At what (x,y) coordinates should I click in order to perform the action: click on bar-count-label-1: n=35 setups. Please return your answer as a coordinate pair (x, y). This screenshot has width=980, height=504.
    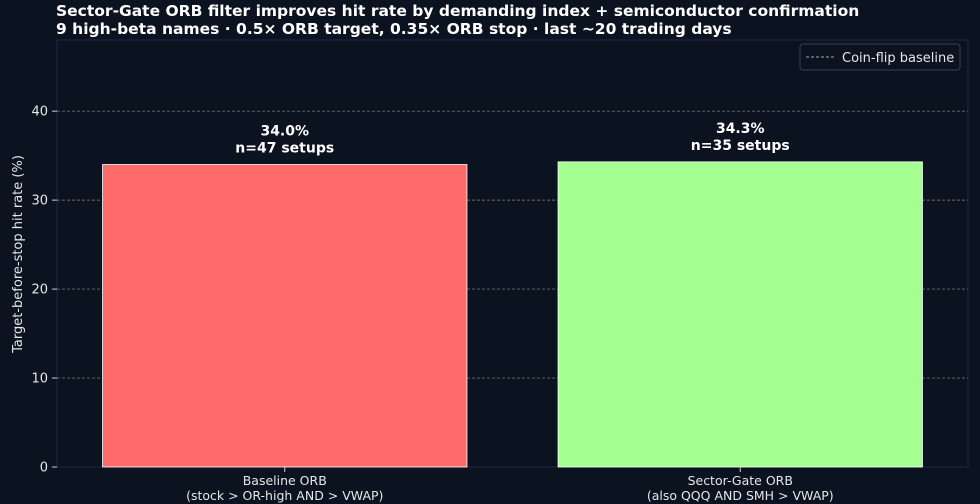
    Looking at the image, I should click on (740, 146).